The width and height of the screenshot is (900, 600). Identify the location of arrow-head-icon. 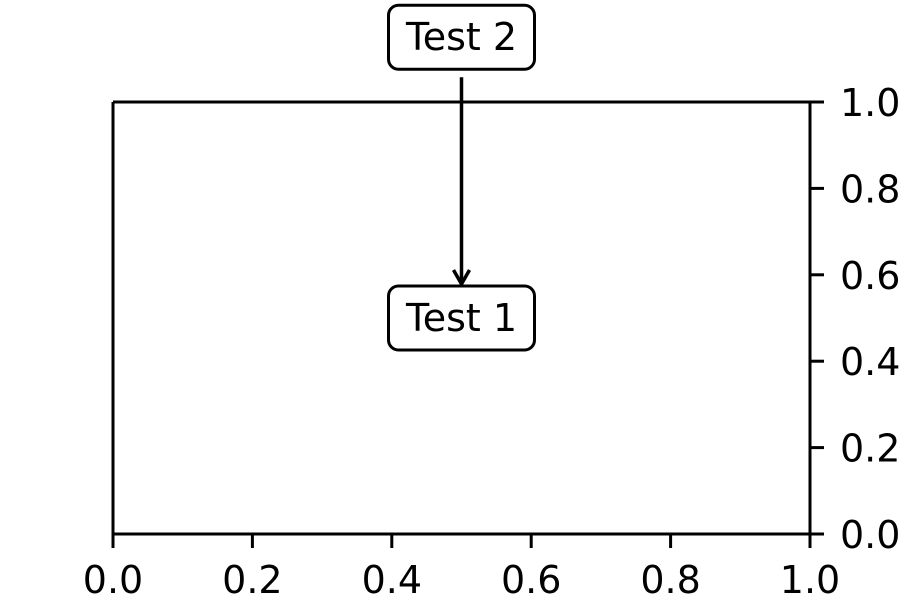
(461, 278).